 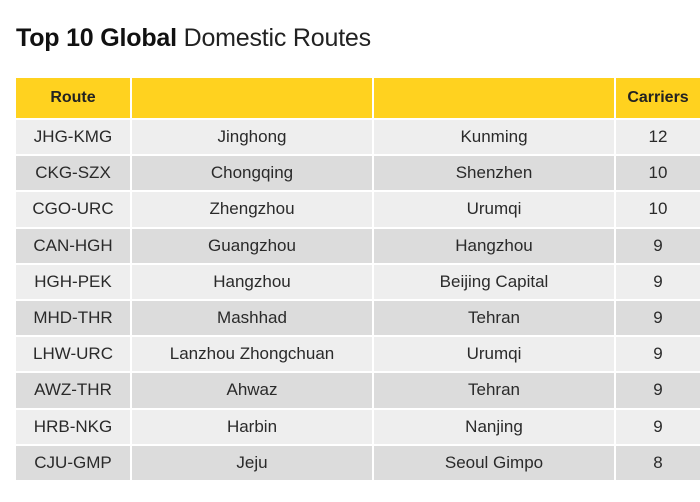 What do you see at coordinates (73, 173) in the screenshot?
I see `cell-route: CKG-SZX` at bounding box center [73, 173].